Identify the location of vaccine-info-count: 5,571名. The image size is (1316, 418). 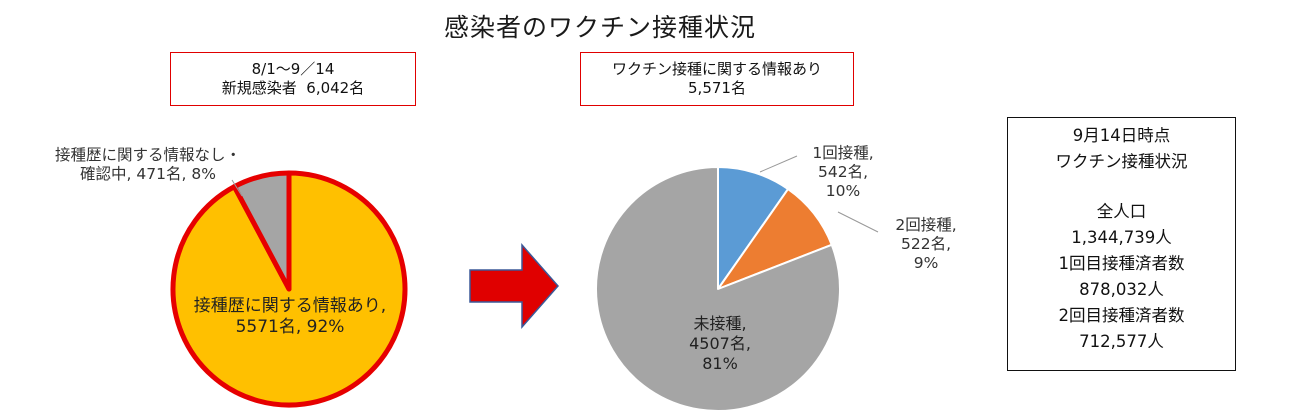
(717, 88).